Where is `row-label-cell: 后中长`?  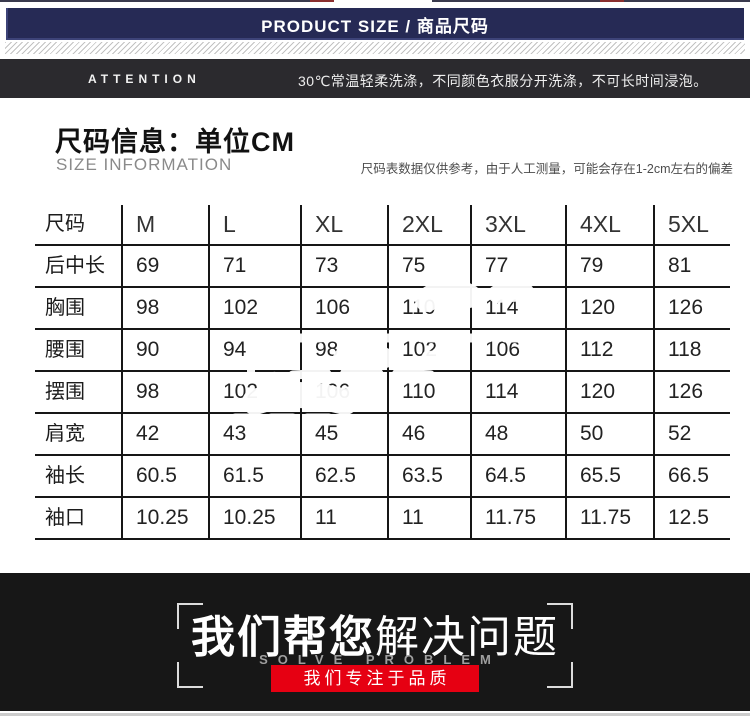 row-label-cell: 后中长 is located at coordinates (75, 266).